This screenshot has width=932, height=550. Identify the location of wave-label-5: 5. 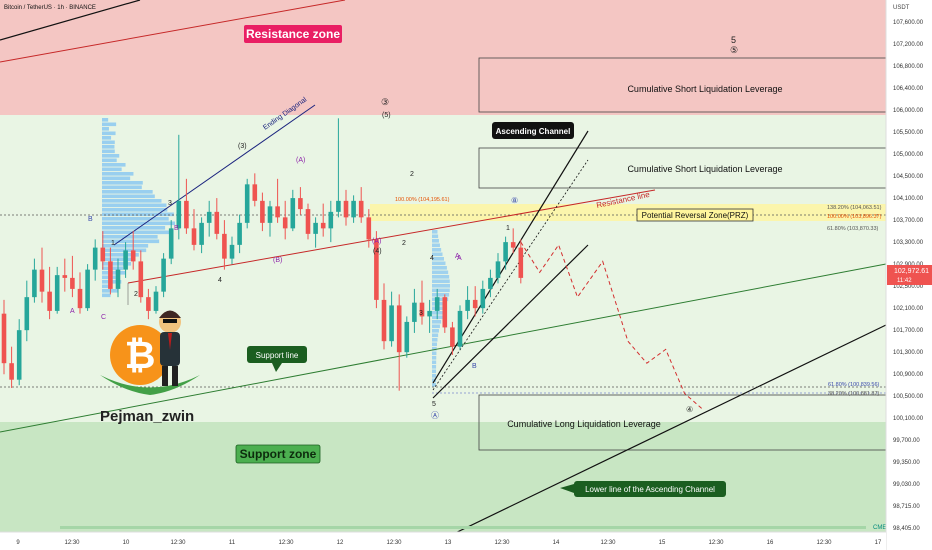
(733, 40).